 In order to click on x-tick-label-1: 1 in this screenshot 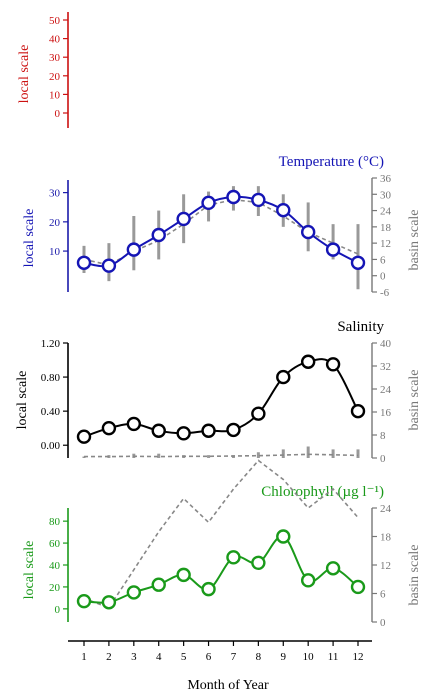, I will do `click(84, 657)`.